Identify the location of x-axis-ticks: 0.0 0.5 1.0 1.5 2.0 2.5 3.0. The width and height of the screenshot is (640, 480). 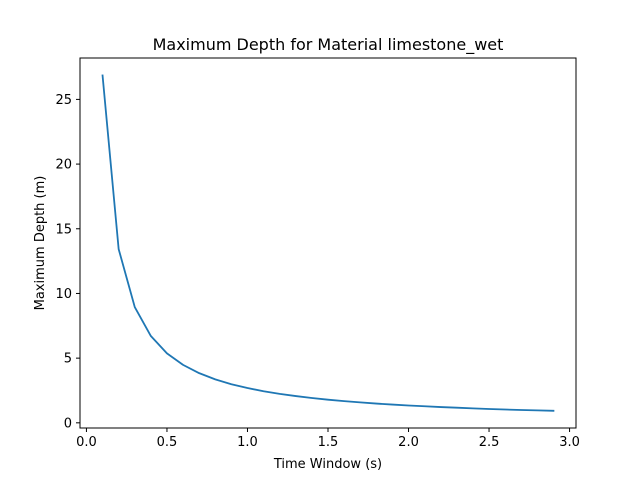
(328, 439).